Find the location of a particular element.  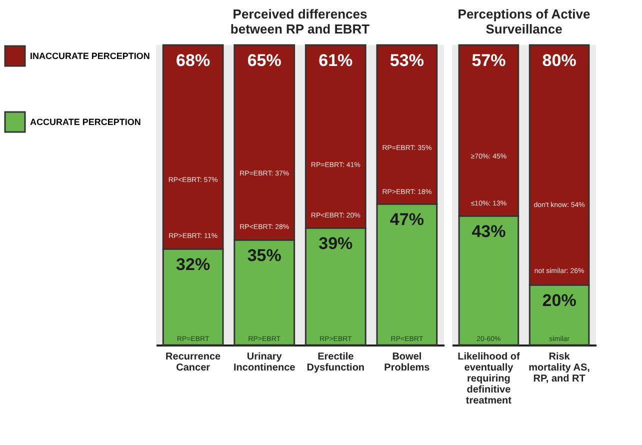

legend-label: INACCURATE PERCEPTION is located at coordinates (90, 56).